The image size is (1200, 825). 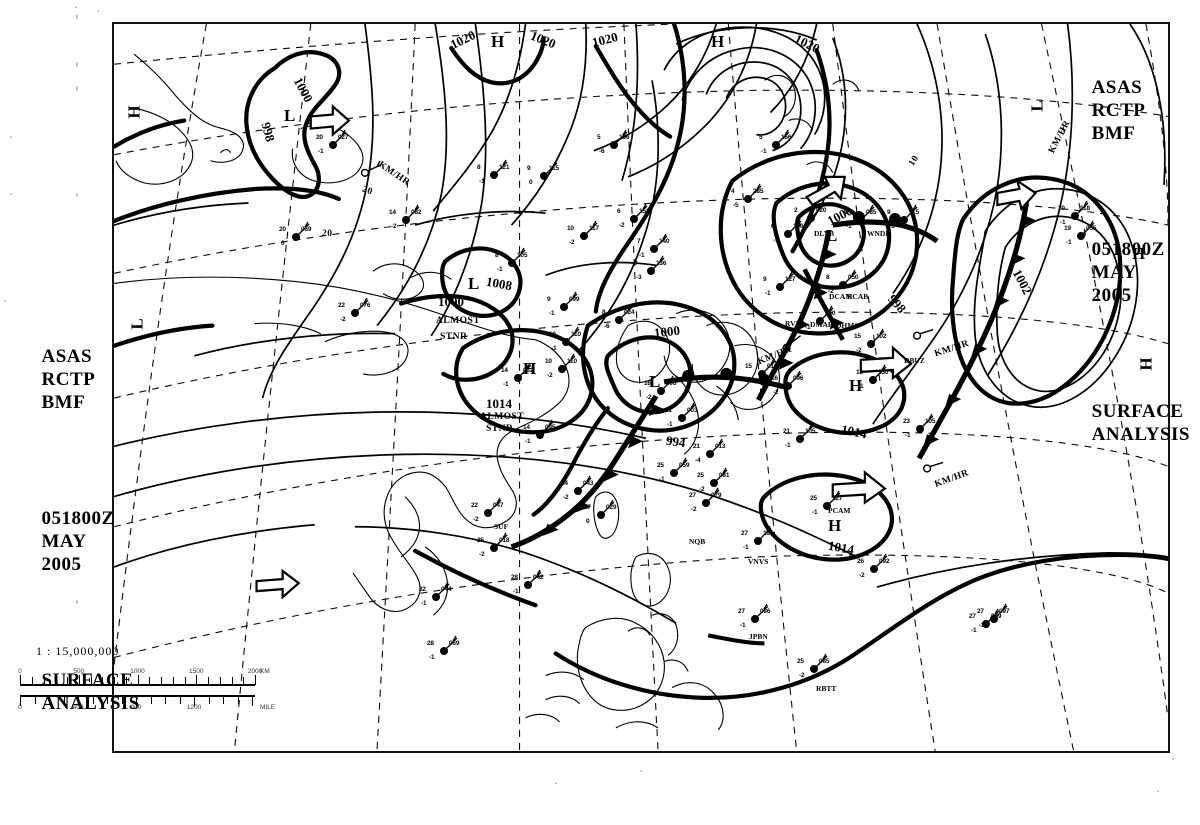 What do you see at coordinates (194, 707) in the screenshot?
I see `scale-mile-label: 1200` at bounding box center [194, 707].